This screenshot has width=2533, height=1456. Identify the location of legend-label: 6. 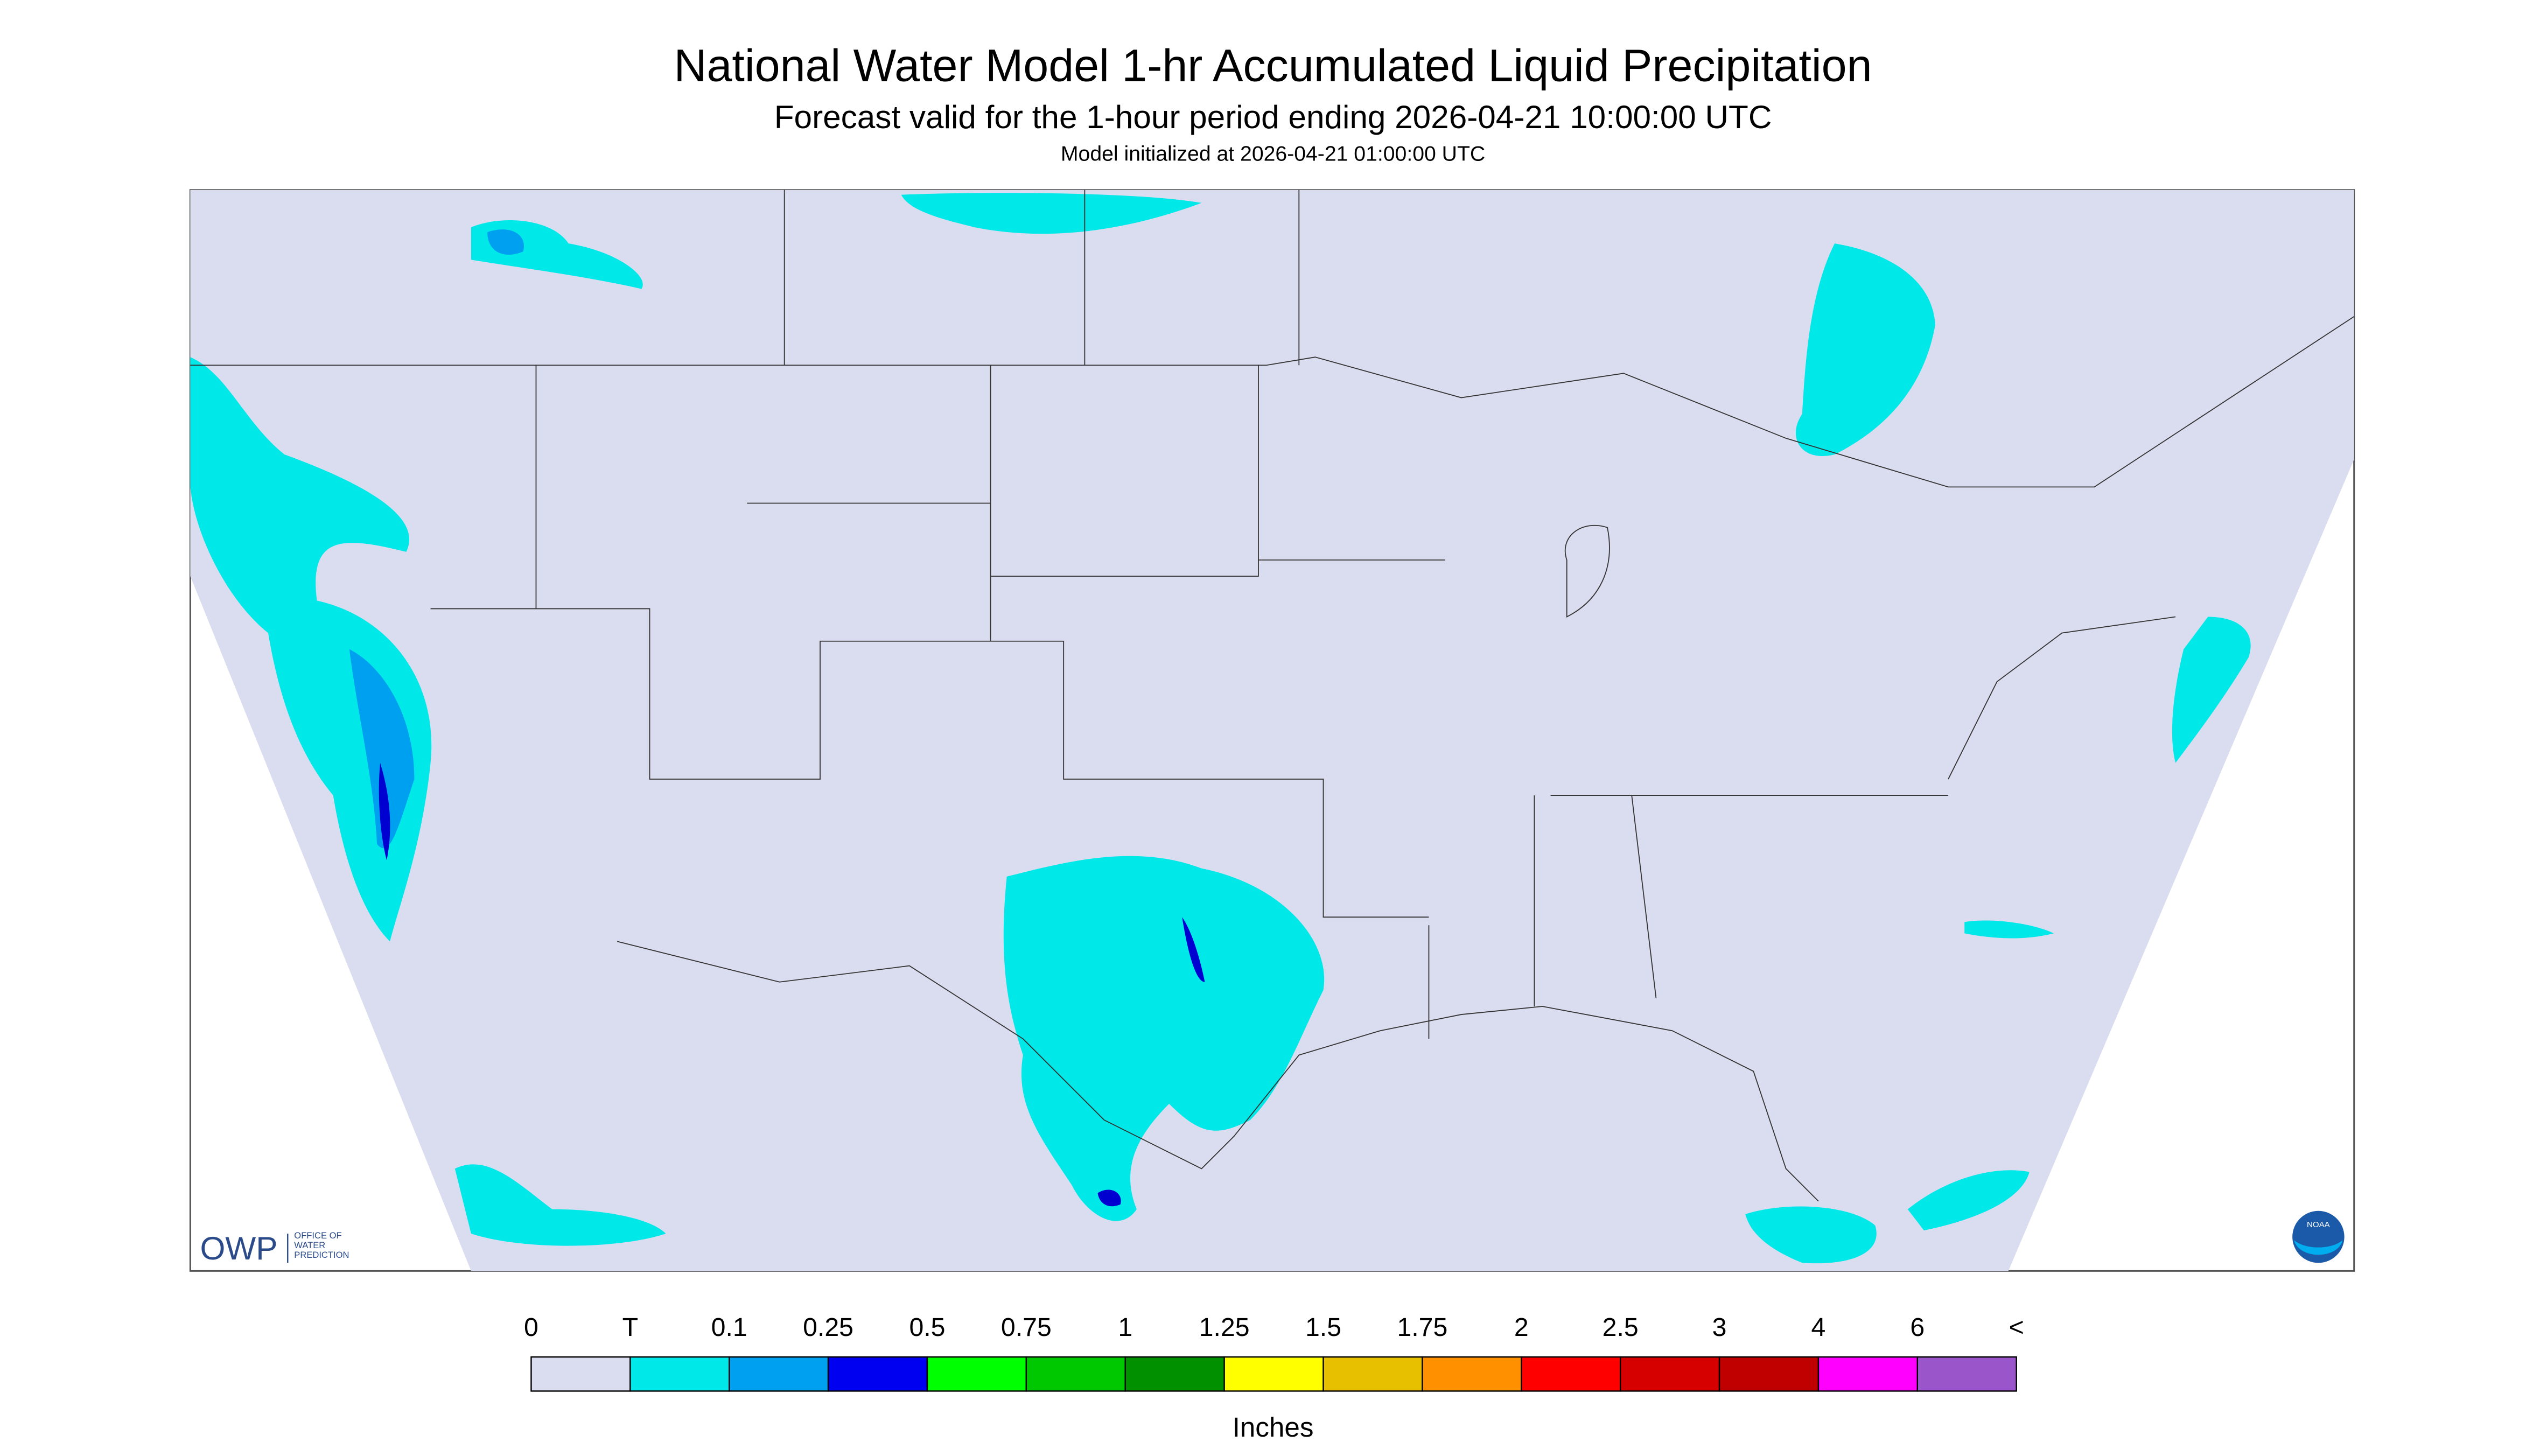
(1917, 1327).